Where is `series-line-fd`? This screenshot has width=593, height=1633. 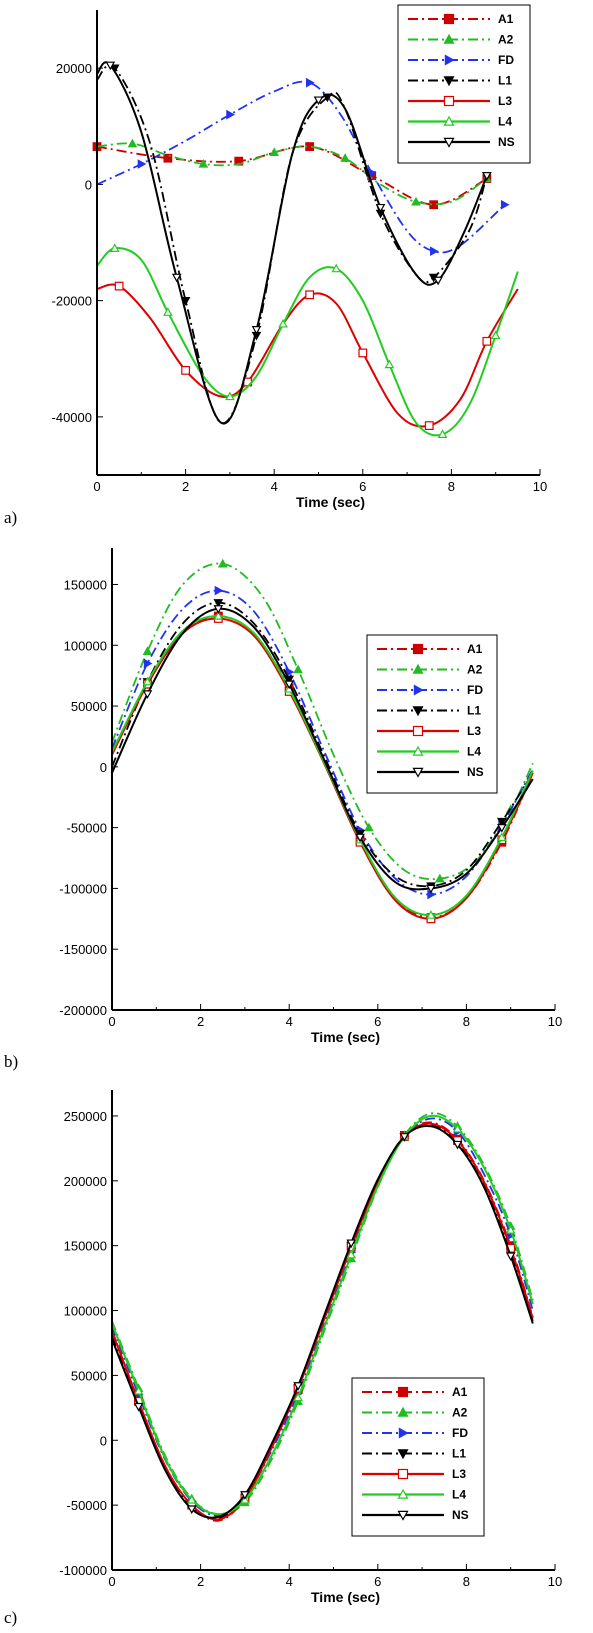 series-line-fd is located at coordinates (322, 742).